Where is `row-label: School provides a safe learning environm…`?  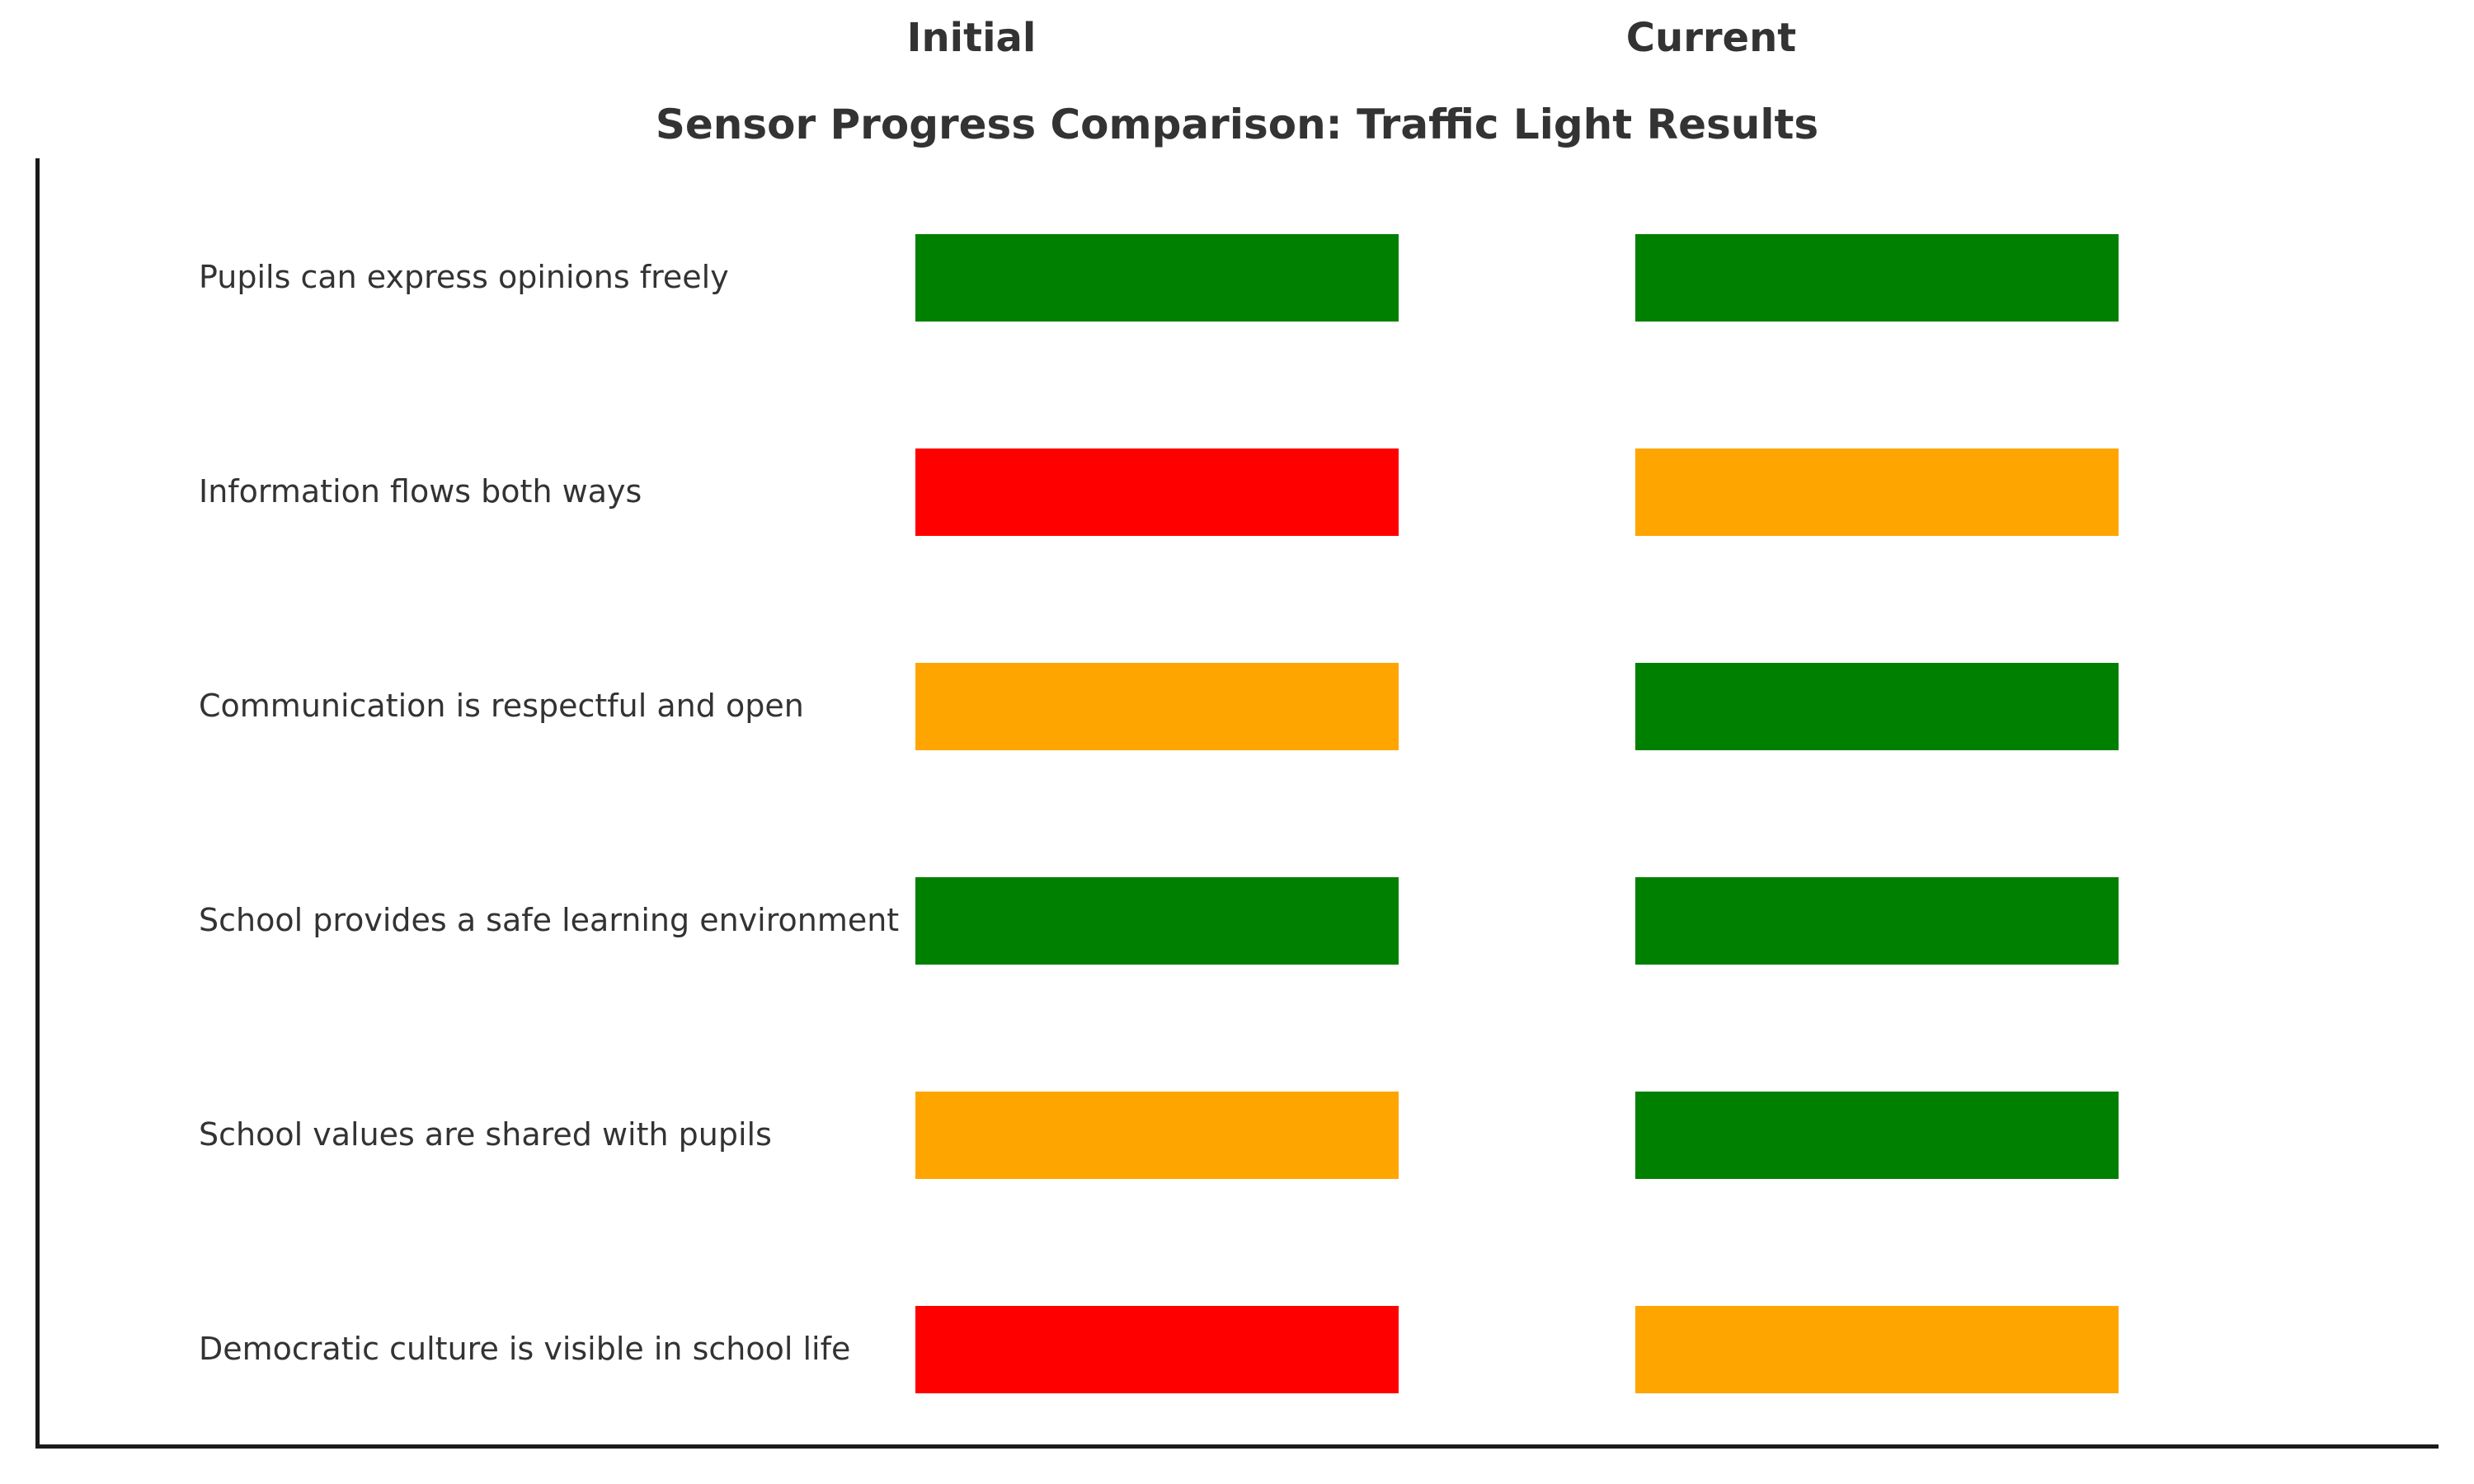
row-label: School provides a safe learning environm… is located at coordinates (549, 920).